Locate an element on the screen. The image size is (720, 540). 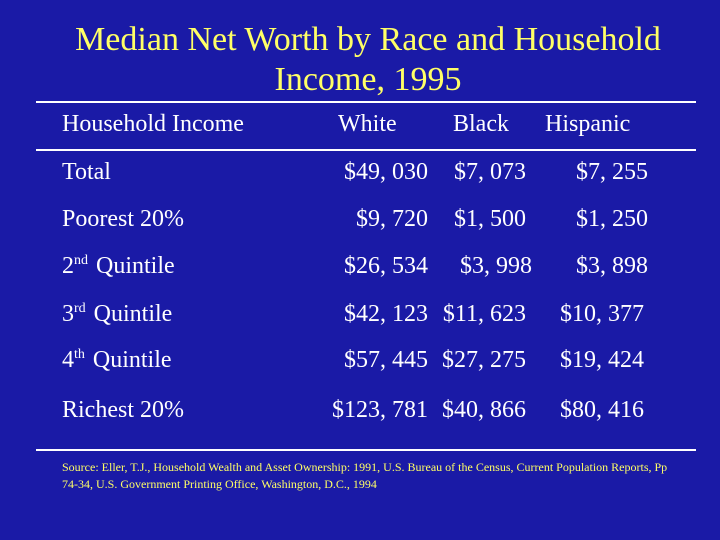
cell-hispanic-poorest-20: $1, 250 is located at coordinates (612, 219).